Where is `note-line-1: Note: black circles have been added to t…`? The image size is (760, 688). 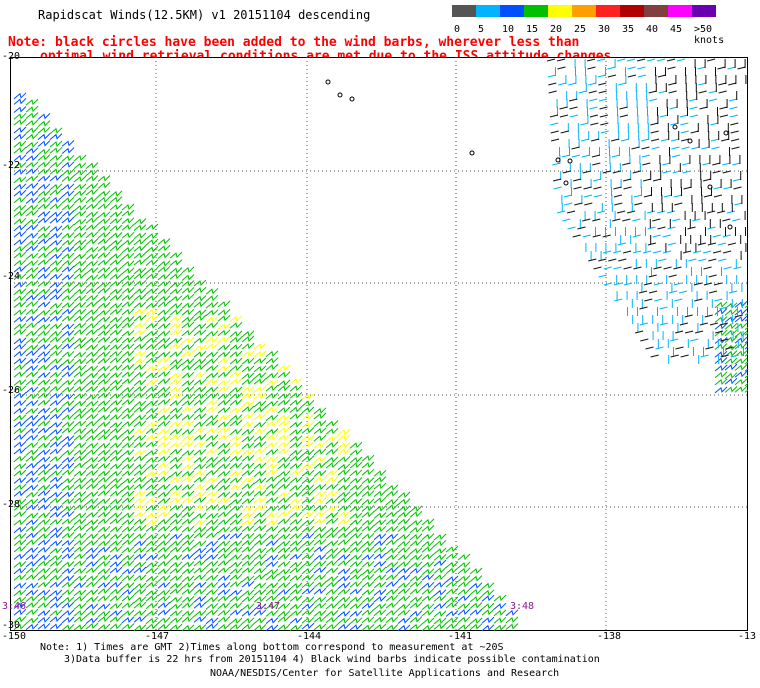
note-line-1: Note: black circles have been added to t… is located at coordinates (294, 42).